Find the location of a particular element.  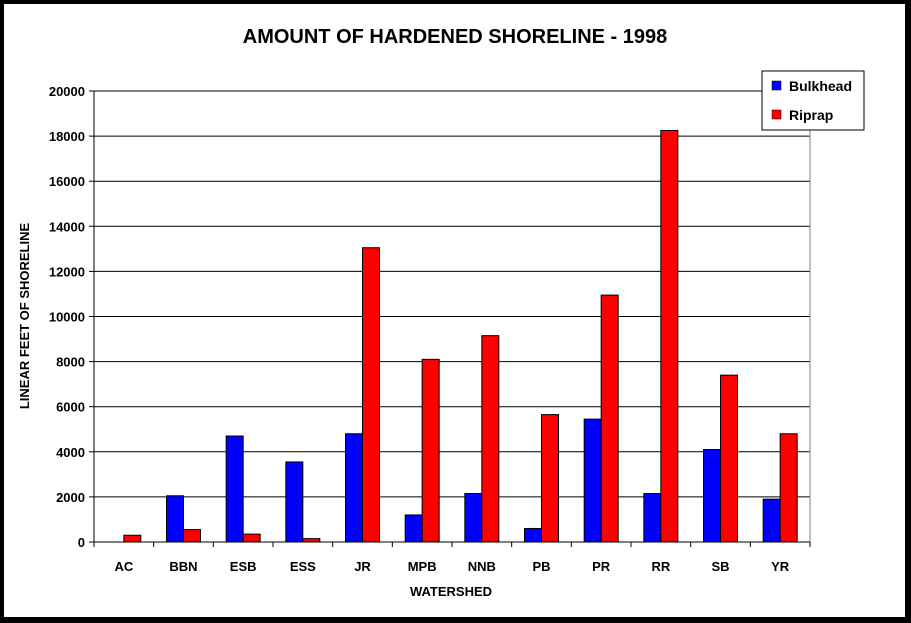

bar-riprap-sb is located at coordinates (729, 458).